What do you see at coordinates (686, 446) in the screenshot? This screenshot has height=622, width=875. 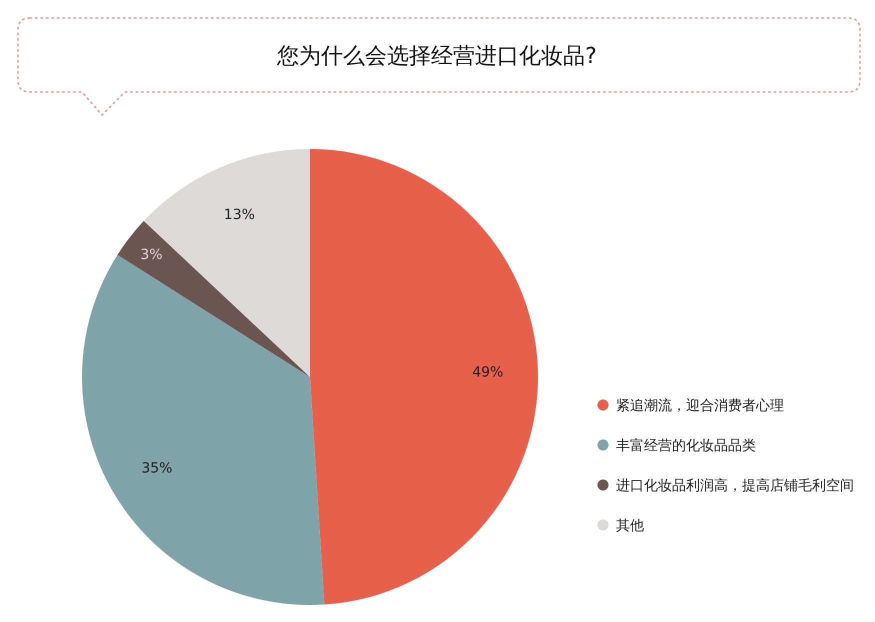 I see `legend-label: 丰富经营的化妆品品类` at bounding box center [686, 446].